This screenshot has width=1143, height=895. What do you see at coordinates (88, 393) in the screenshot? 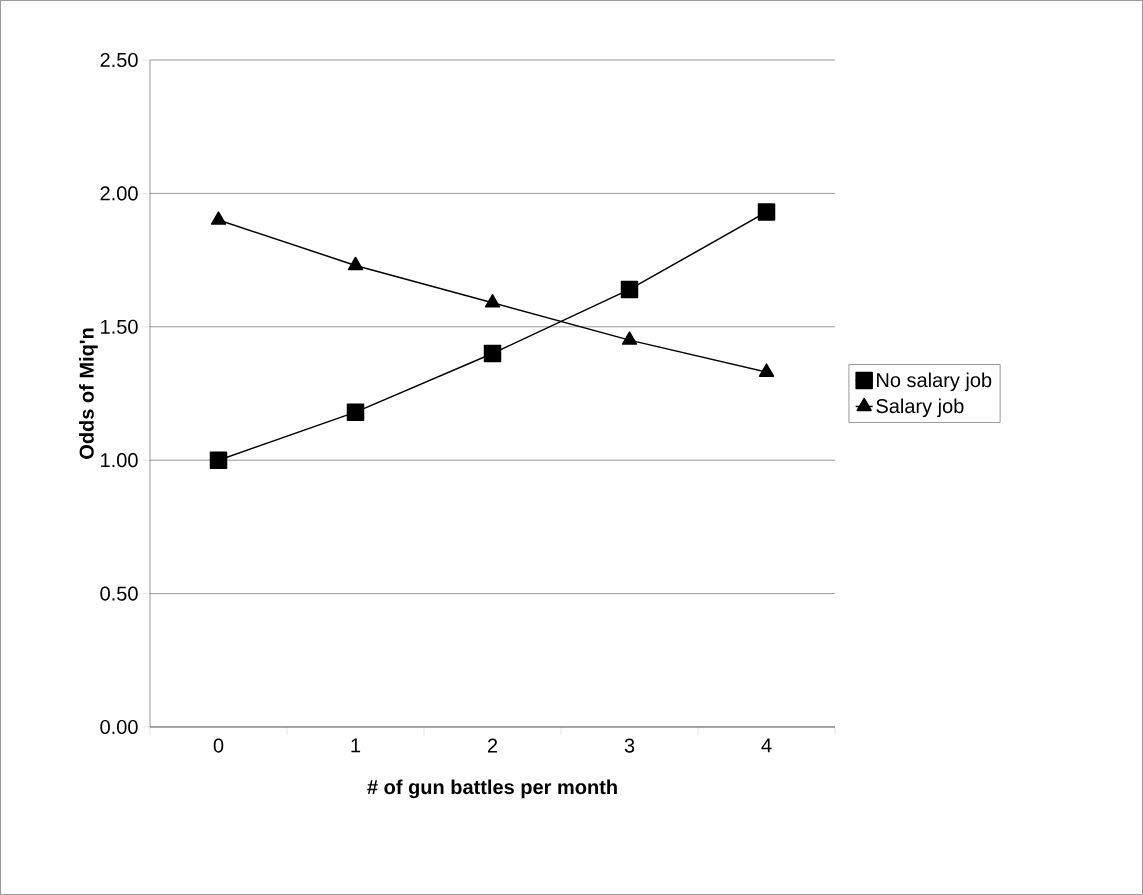
I see `y-axis-title: Odds of Miq'n` at bounding box center [88, 393].